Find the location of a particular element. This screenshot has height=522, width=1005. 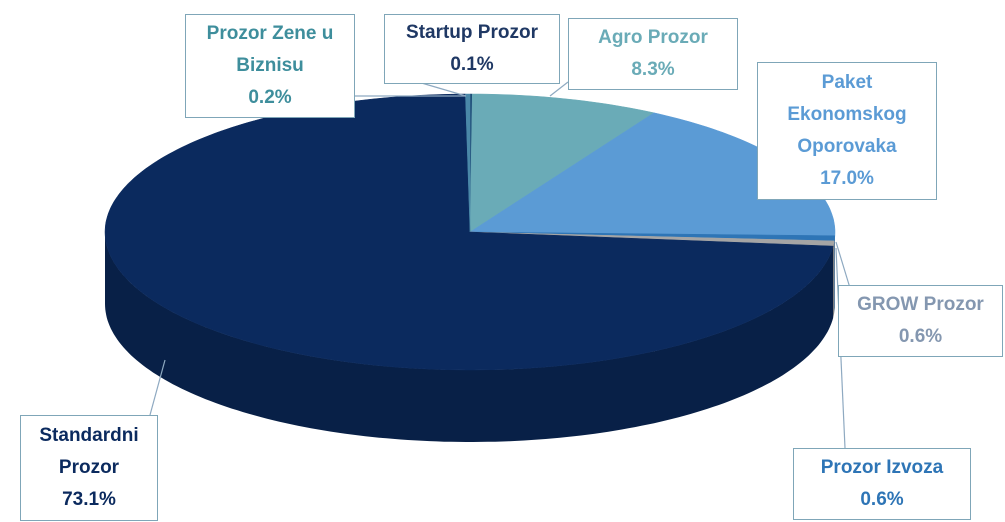

slice-name: Startup Prozor is located at coordinates (472, 32).